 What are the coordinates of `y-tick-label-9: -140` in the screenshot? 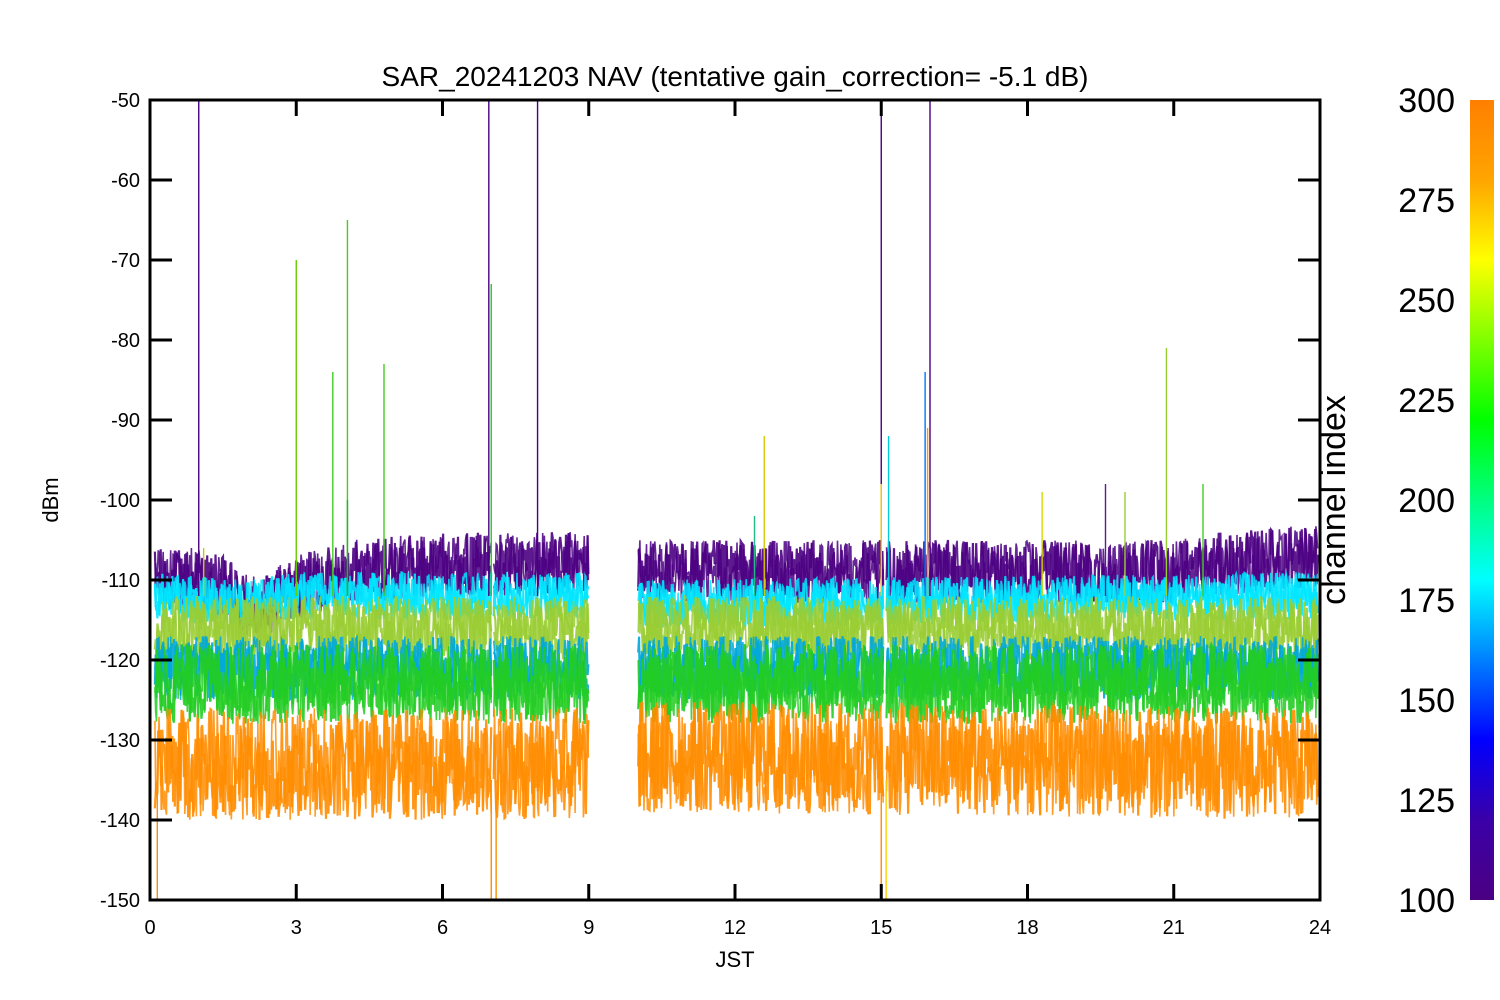 It's located at (120, 821).